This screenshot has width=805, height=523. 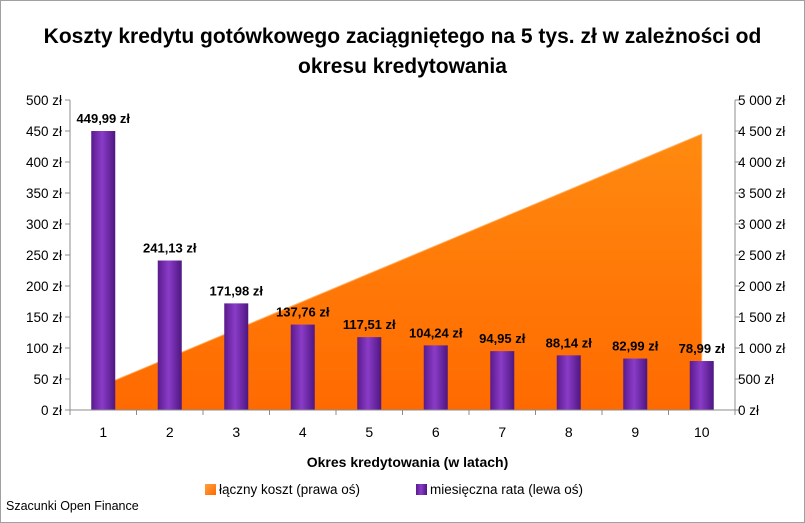 I want to click on right-axis-tick-label: 1 500 zł, so click(x=761, y=317).